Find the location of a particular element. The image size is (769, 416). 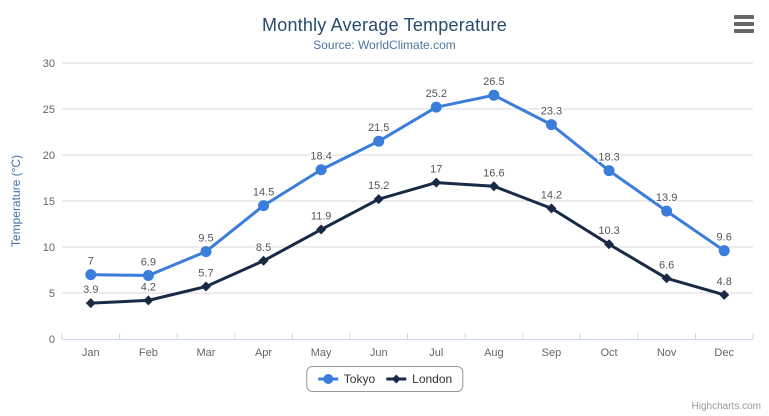

legend: Tokyo London is located at coordinates (384, 379).